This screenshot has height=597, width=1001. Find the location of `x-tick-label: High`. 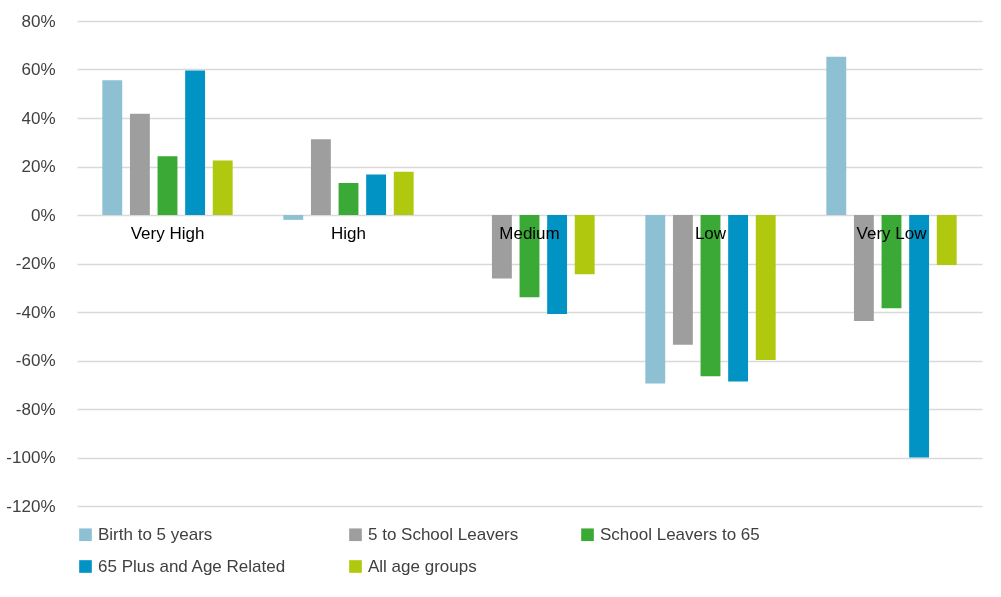

x-tick-label: High is located at coordinates (348, 233).